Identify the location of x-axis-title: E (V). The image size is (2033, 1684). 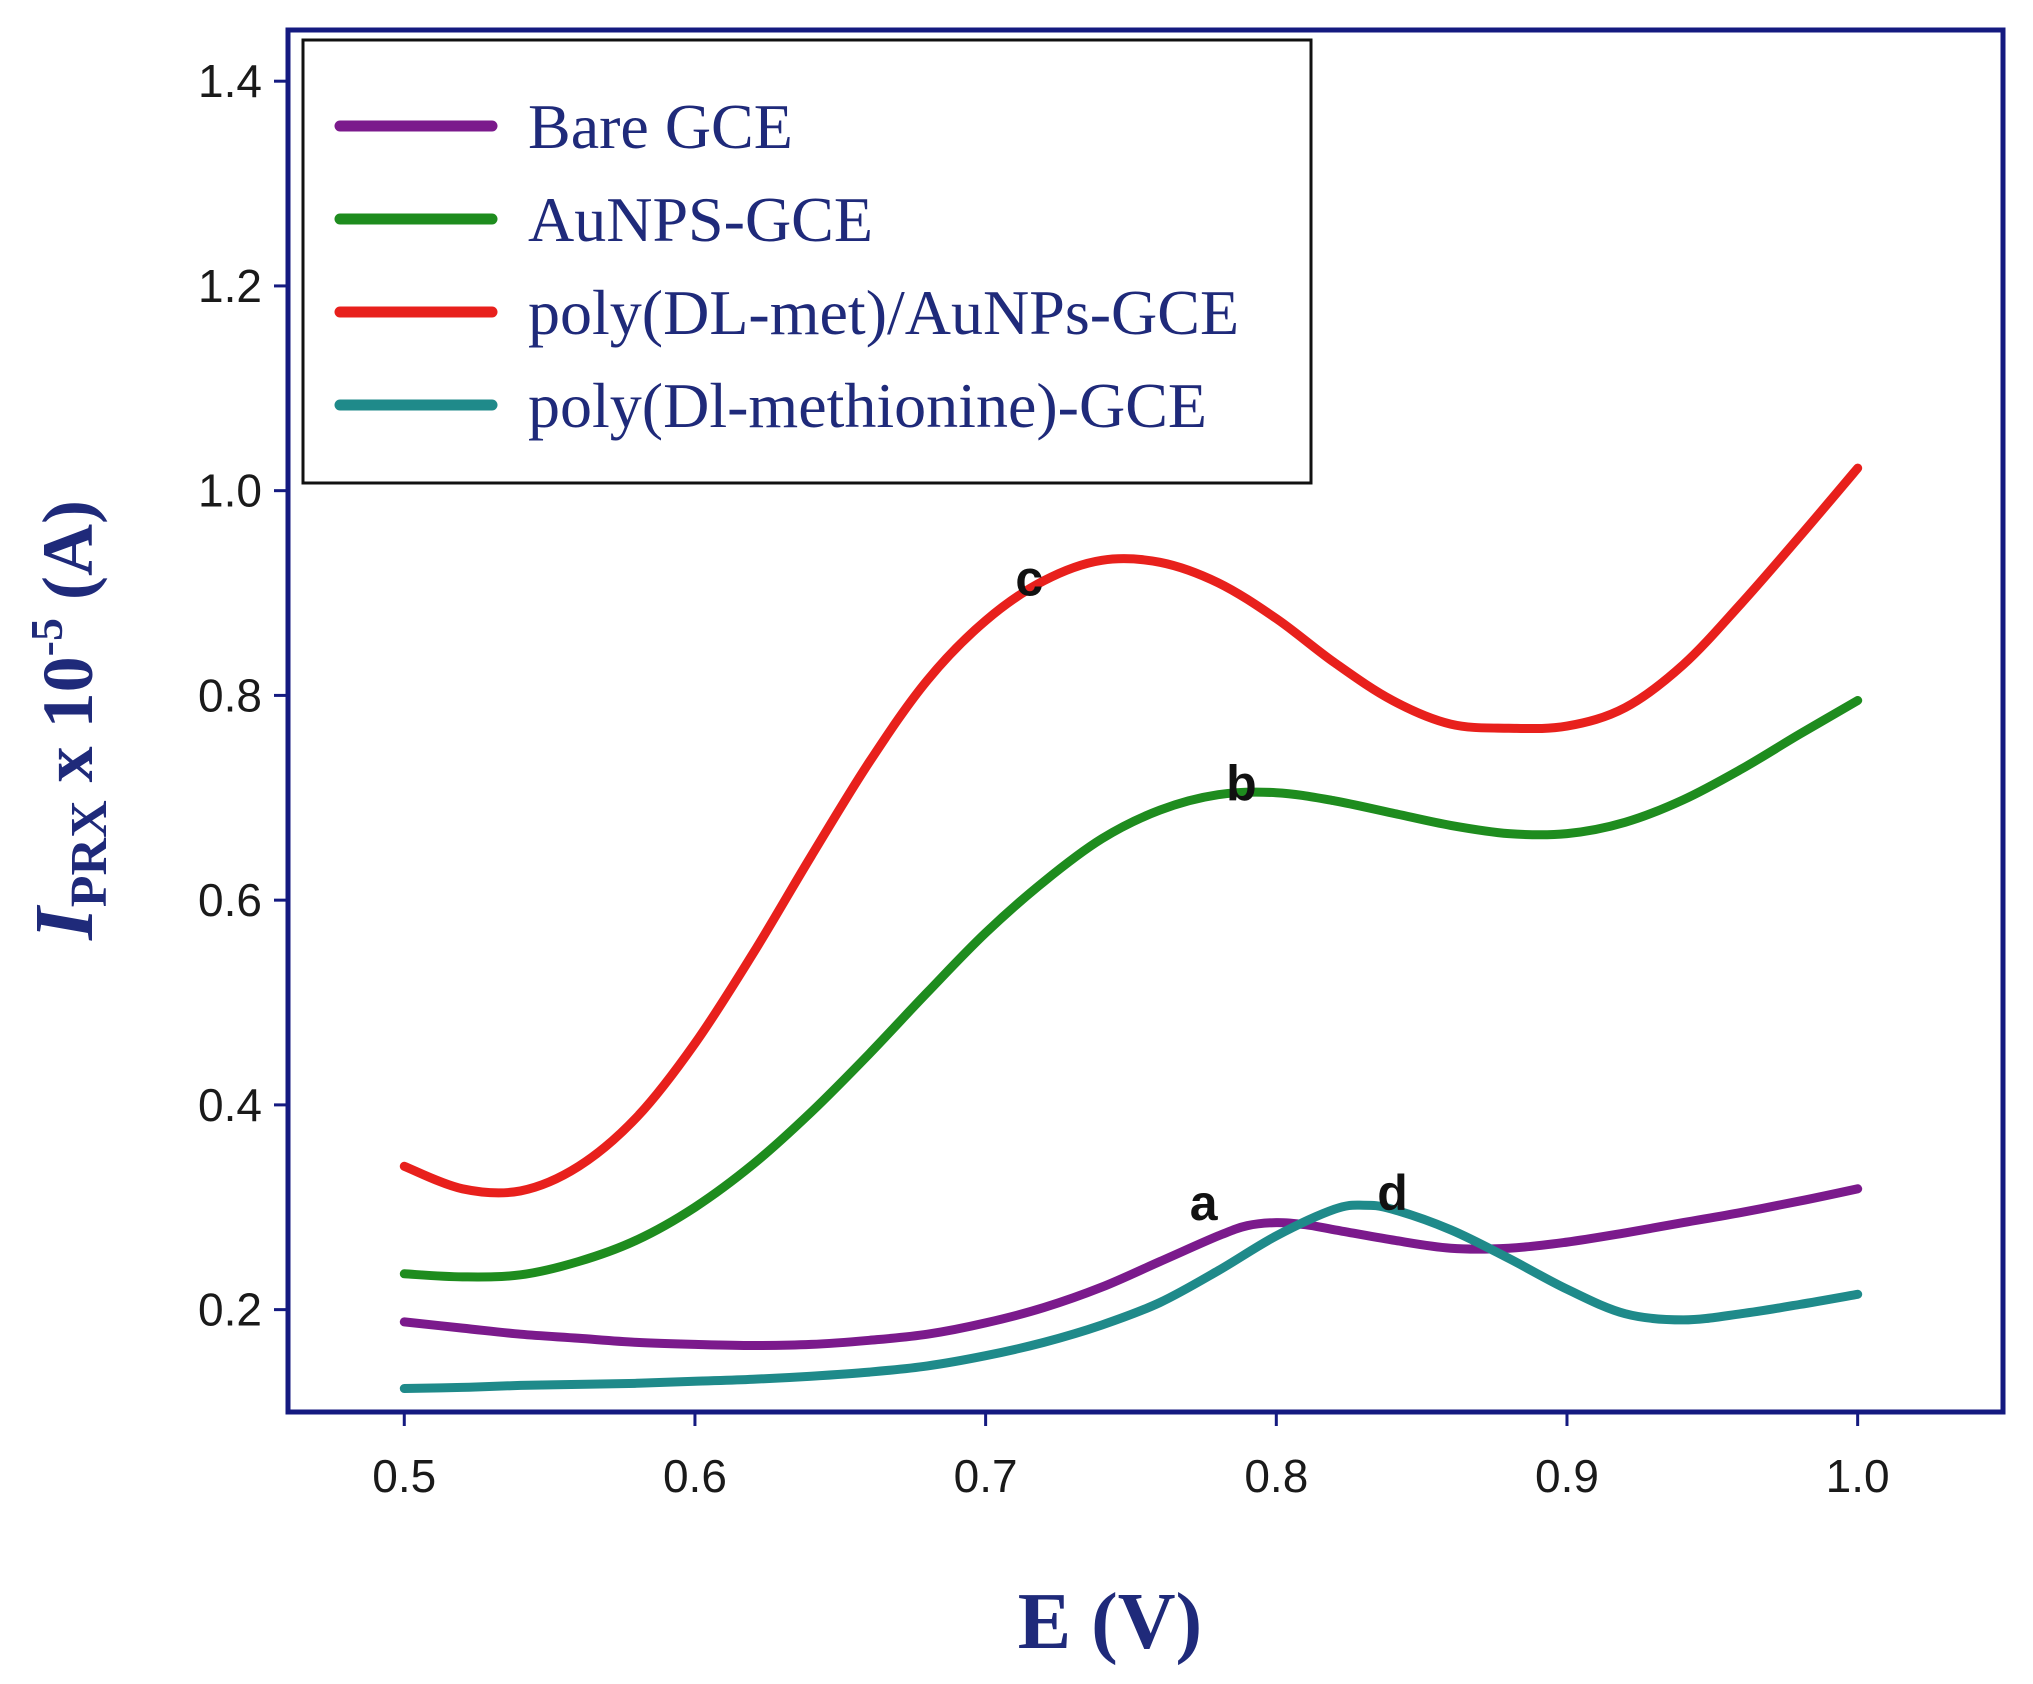
(1110, 1622).